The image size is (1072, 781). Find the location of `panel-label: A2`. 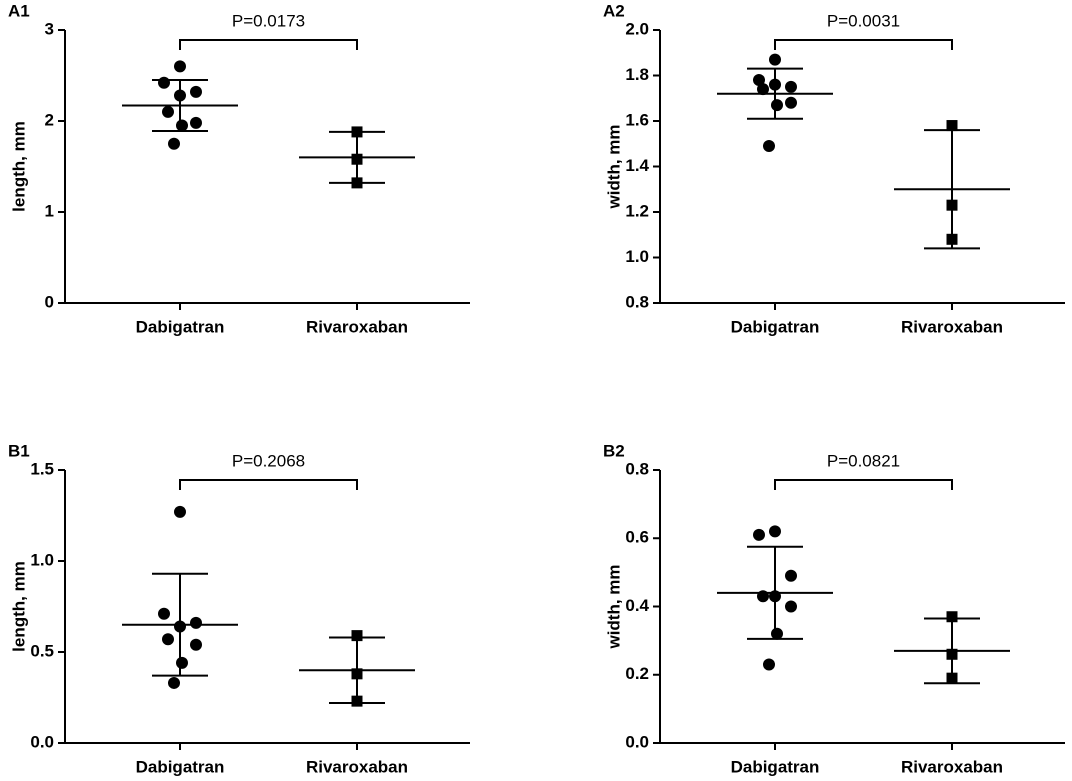

panel-label: A2 is located at coordinates (614, 10).